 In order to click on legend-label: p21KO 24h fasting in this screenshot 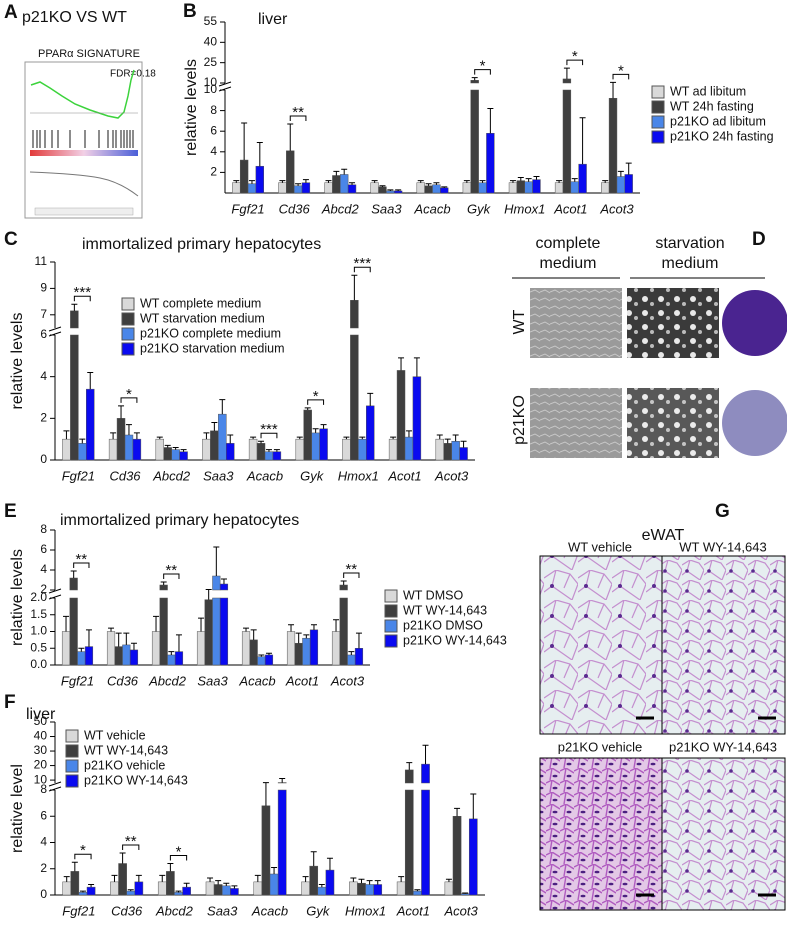, I will do `click(722, 136)`.